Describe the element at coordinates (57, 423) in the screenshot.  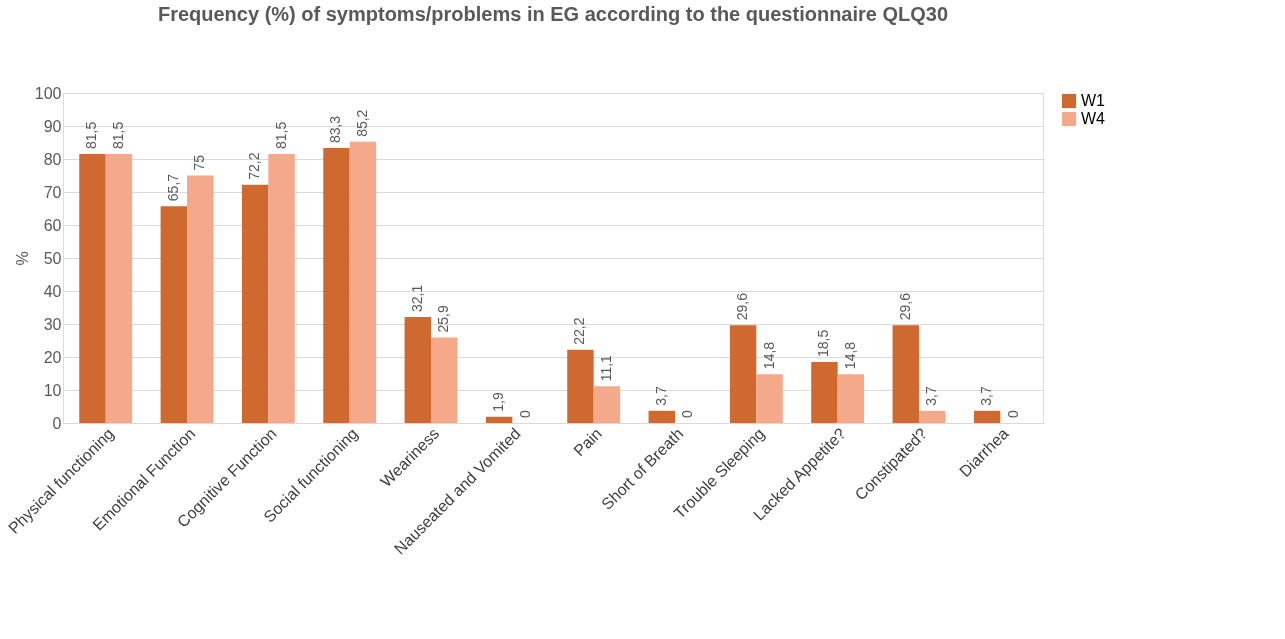
I see `y-tick-label: 0` at that location.